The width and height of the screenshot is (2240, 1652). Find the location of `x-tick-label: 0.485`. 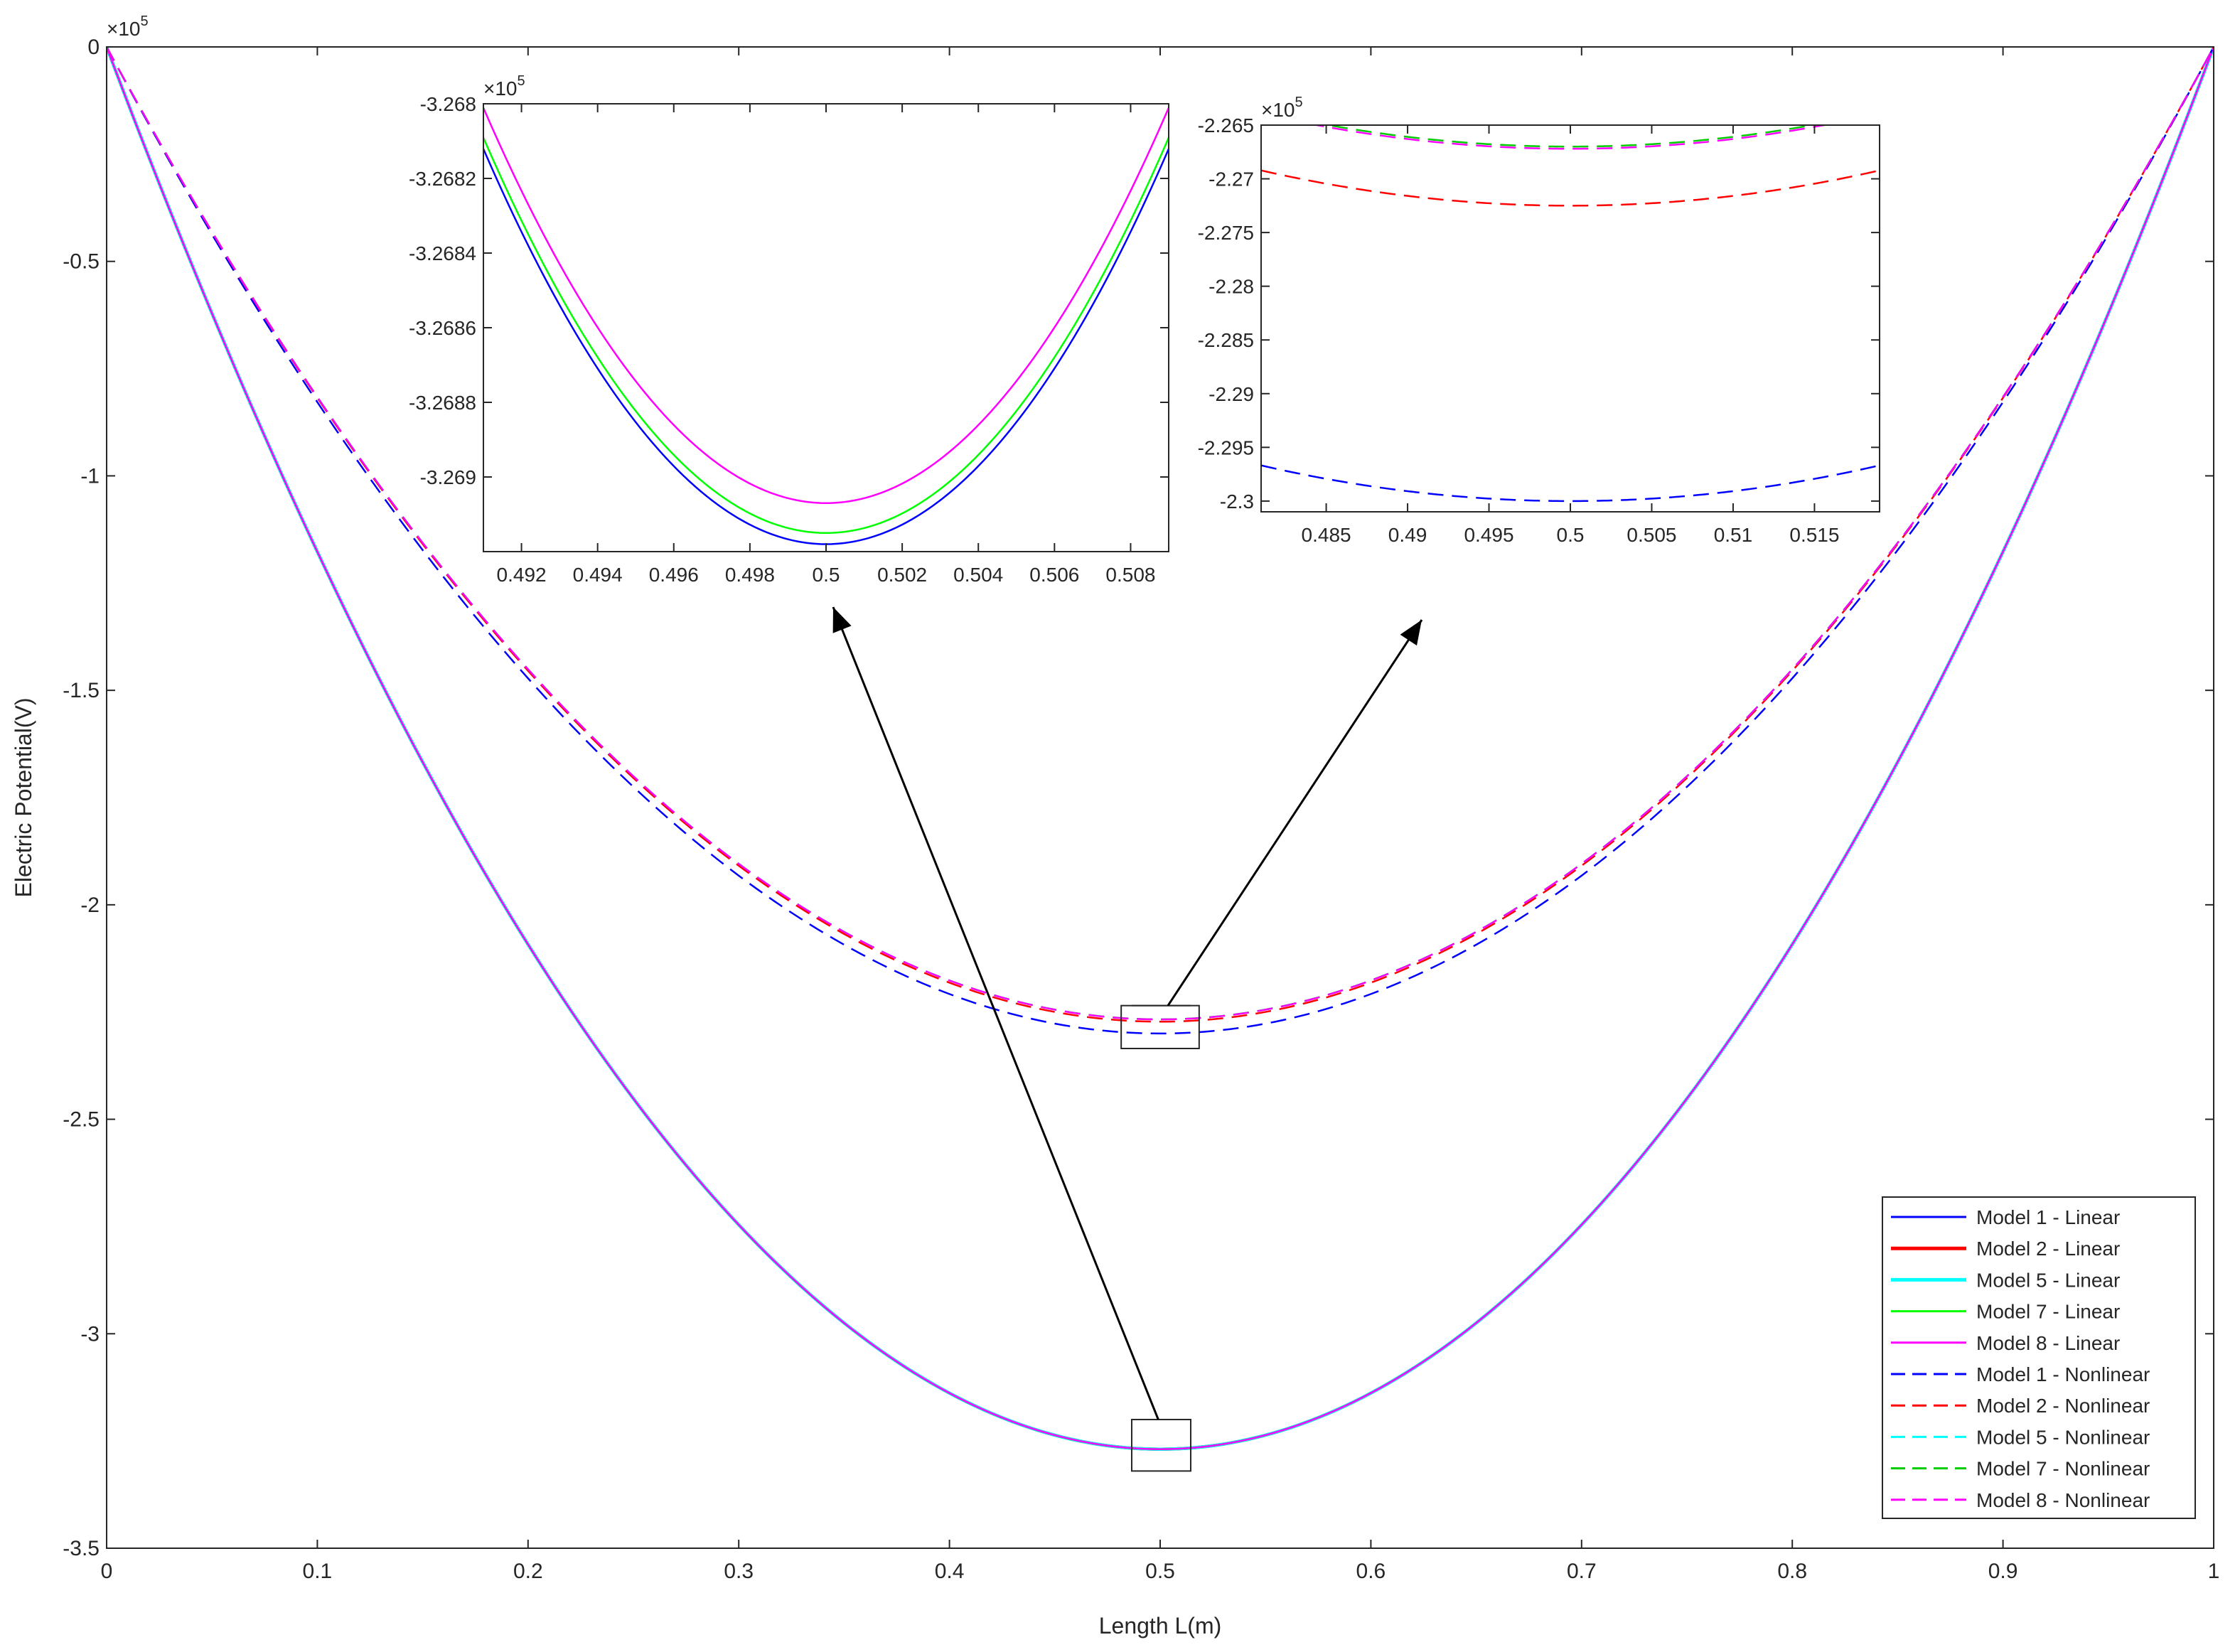

x-tick-label: 0.485 is located at coordinates (1326, 535).